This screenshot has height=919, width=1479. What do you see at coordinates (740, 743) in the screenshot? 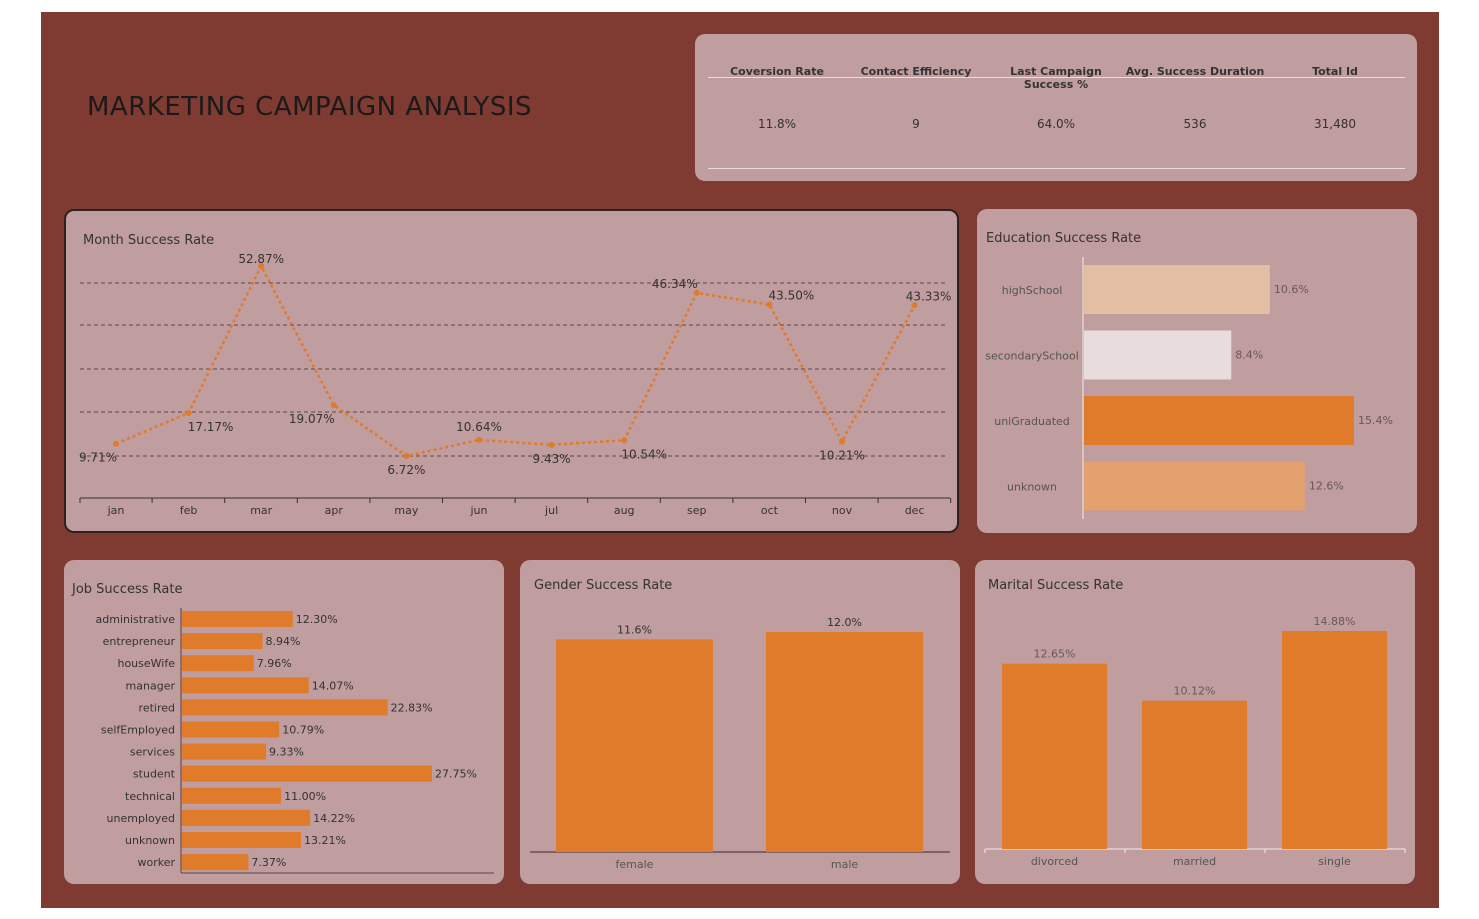
I see `gender-bar-chart: 11.6% female 12.0% male` at bounding box center [740, 743].